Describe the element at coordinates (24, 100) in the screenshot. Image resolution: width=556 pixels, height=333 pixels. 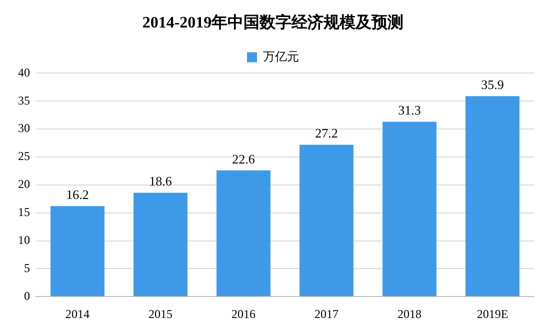
I see `y-tick-label: 35` at that location.